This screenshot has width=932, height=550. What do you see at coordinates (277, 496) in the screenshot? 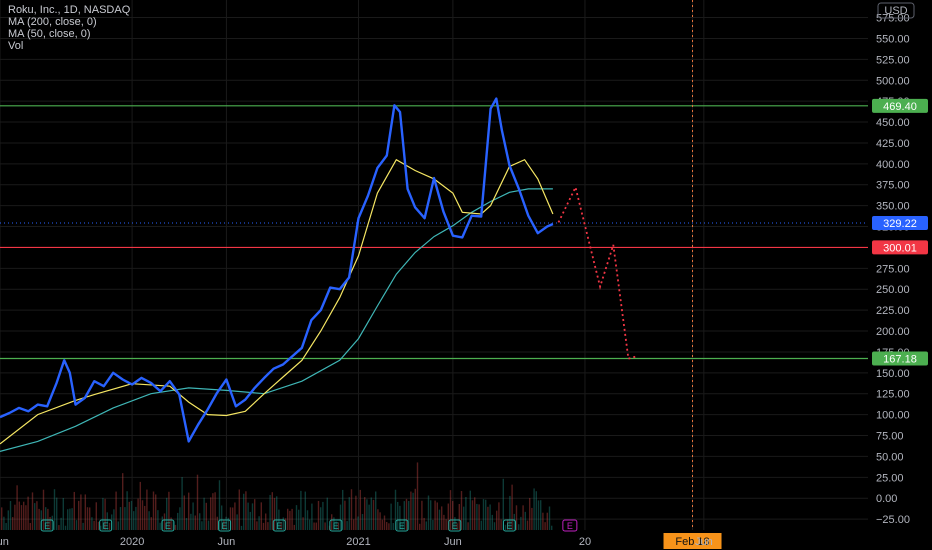
I see `volume-bars` at bounding box center [277, 496].